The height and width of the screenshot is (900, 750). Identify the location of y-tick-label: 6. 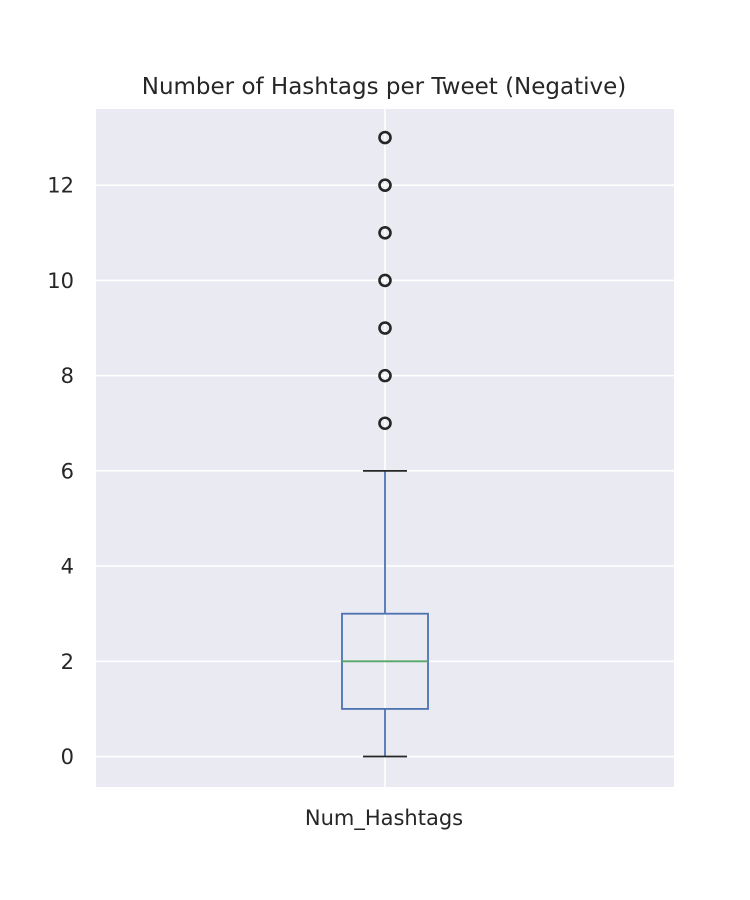
(67, 471).